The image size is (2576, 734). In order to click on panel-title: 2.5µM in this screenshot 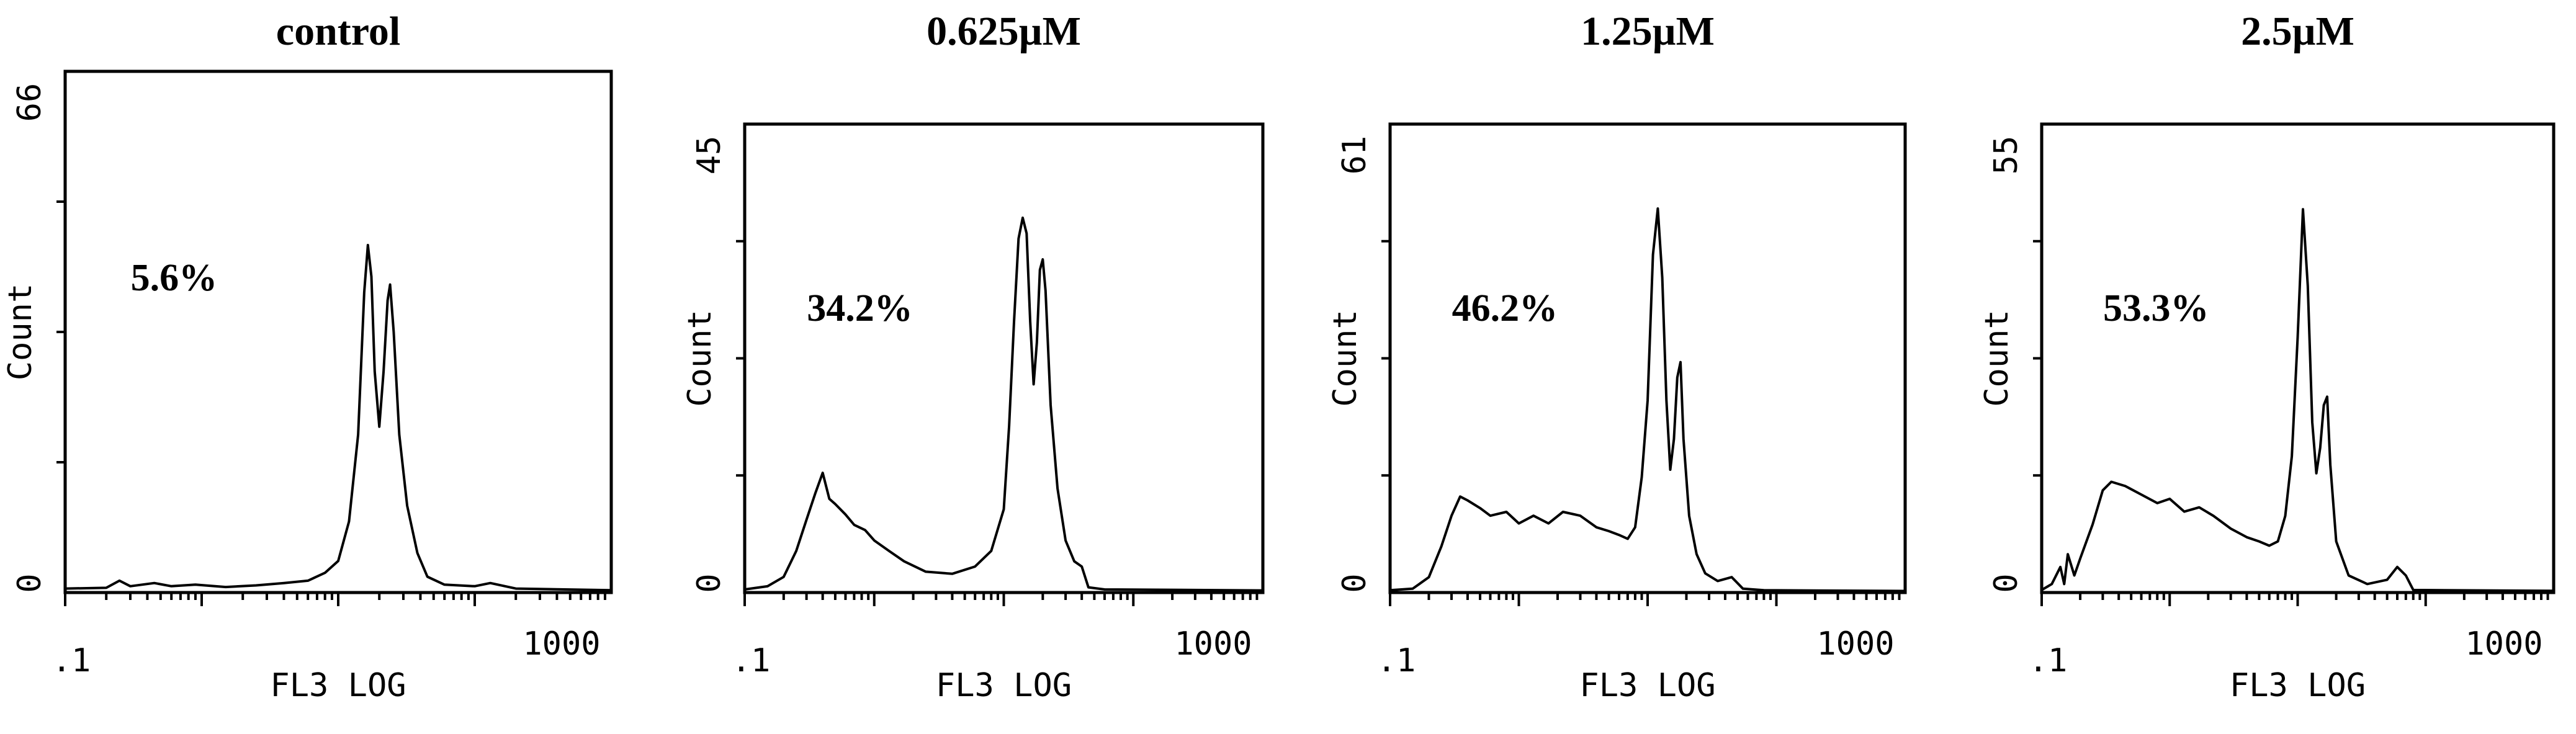, I will do `click(2297, 31)`.